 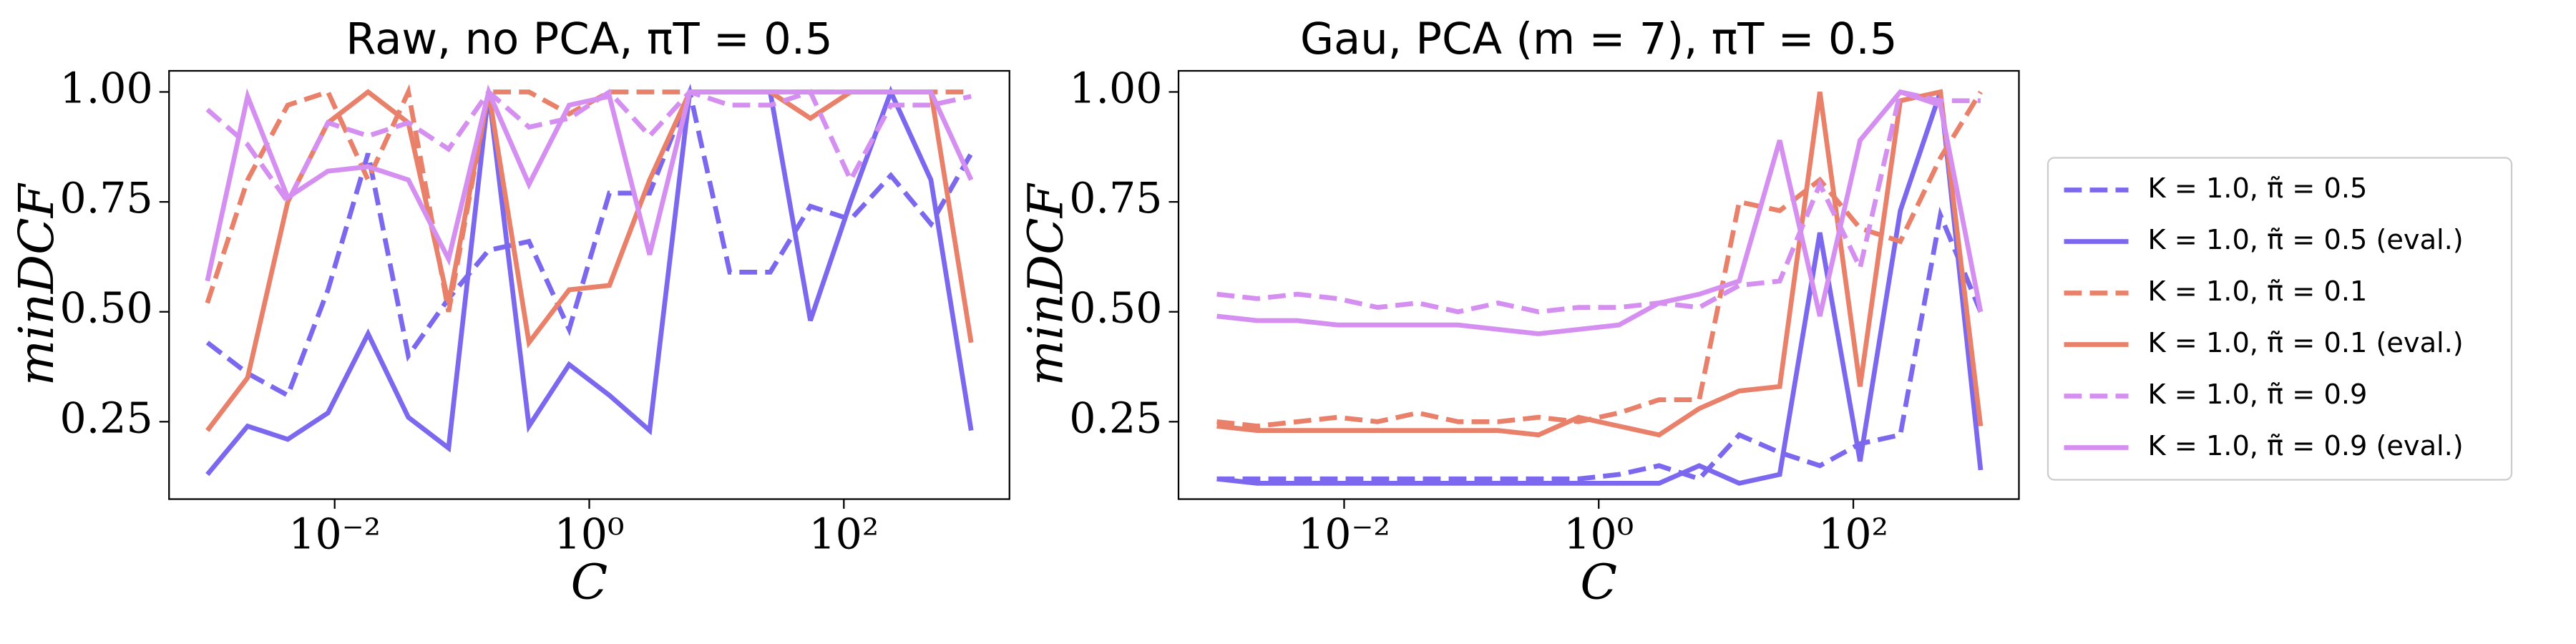 I want to click on chart-title: Gau, PCA (m = 7), πT = 0.5, so click(x=1599, y=39).